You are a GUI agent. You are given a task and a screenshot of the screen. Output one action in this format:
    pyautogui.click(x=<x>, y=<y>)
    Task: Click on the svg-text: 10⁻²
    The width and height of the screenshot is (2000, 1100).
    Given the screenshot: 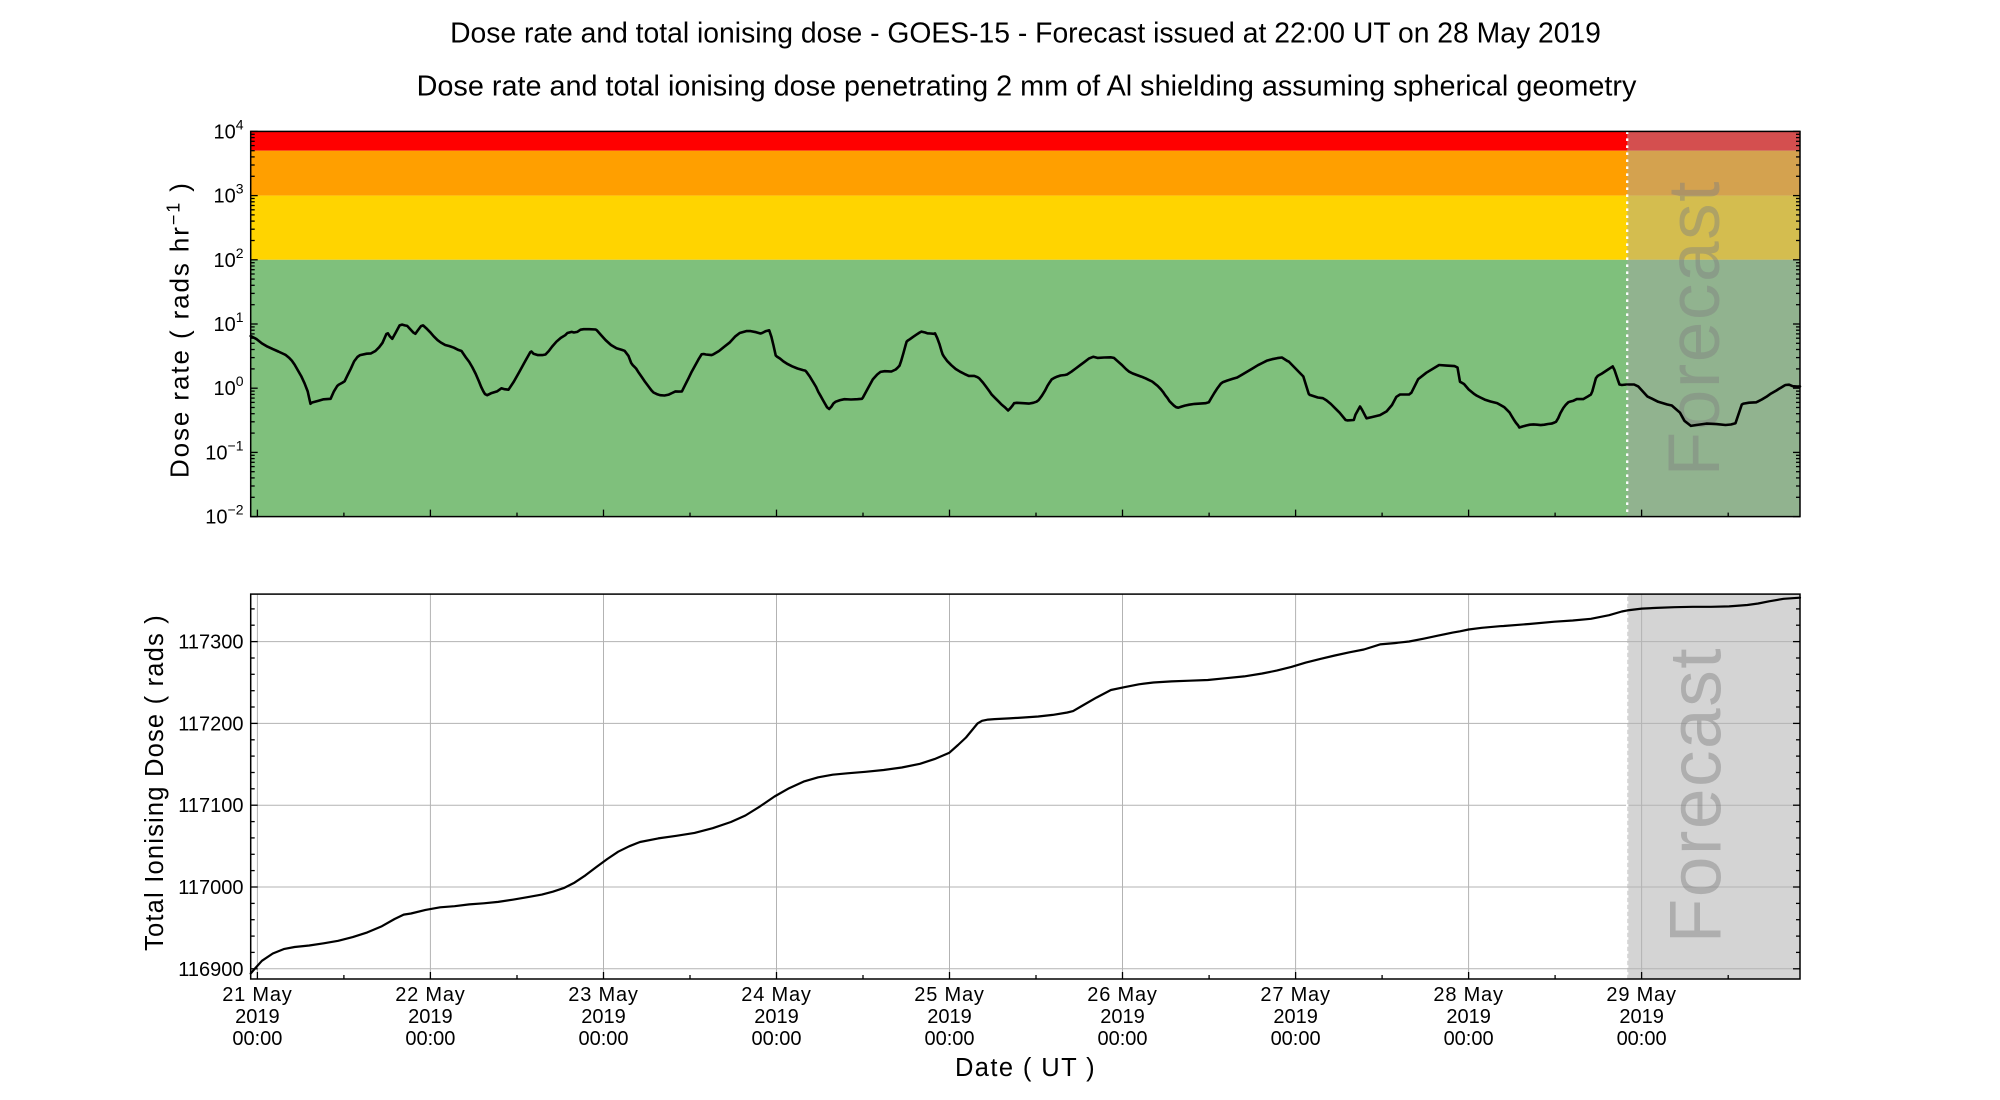 What is the action you would take?
    pyautogui.click(x=224, y=515)
    